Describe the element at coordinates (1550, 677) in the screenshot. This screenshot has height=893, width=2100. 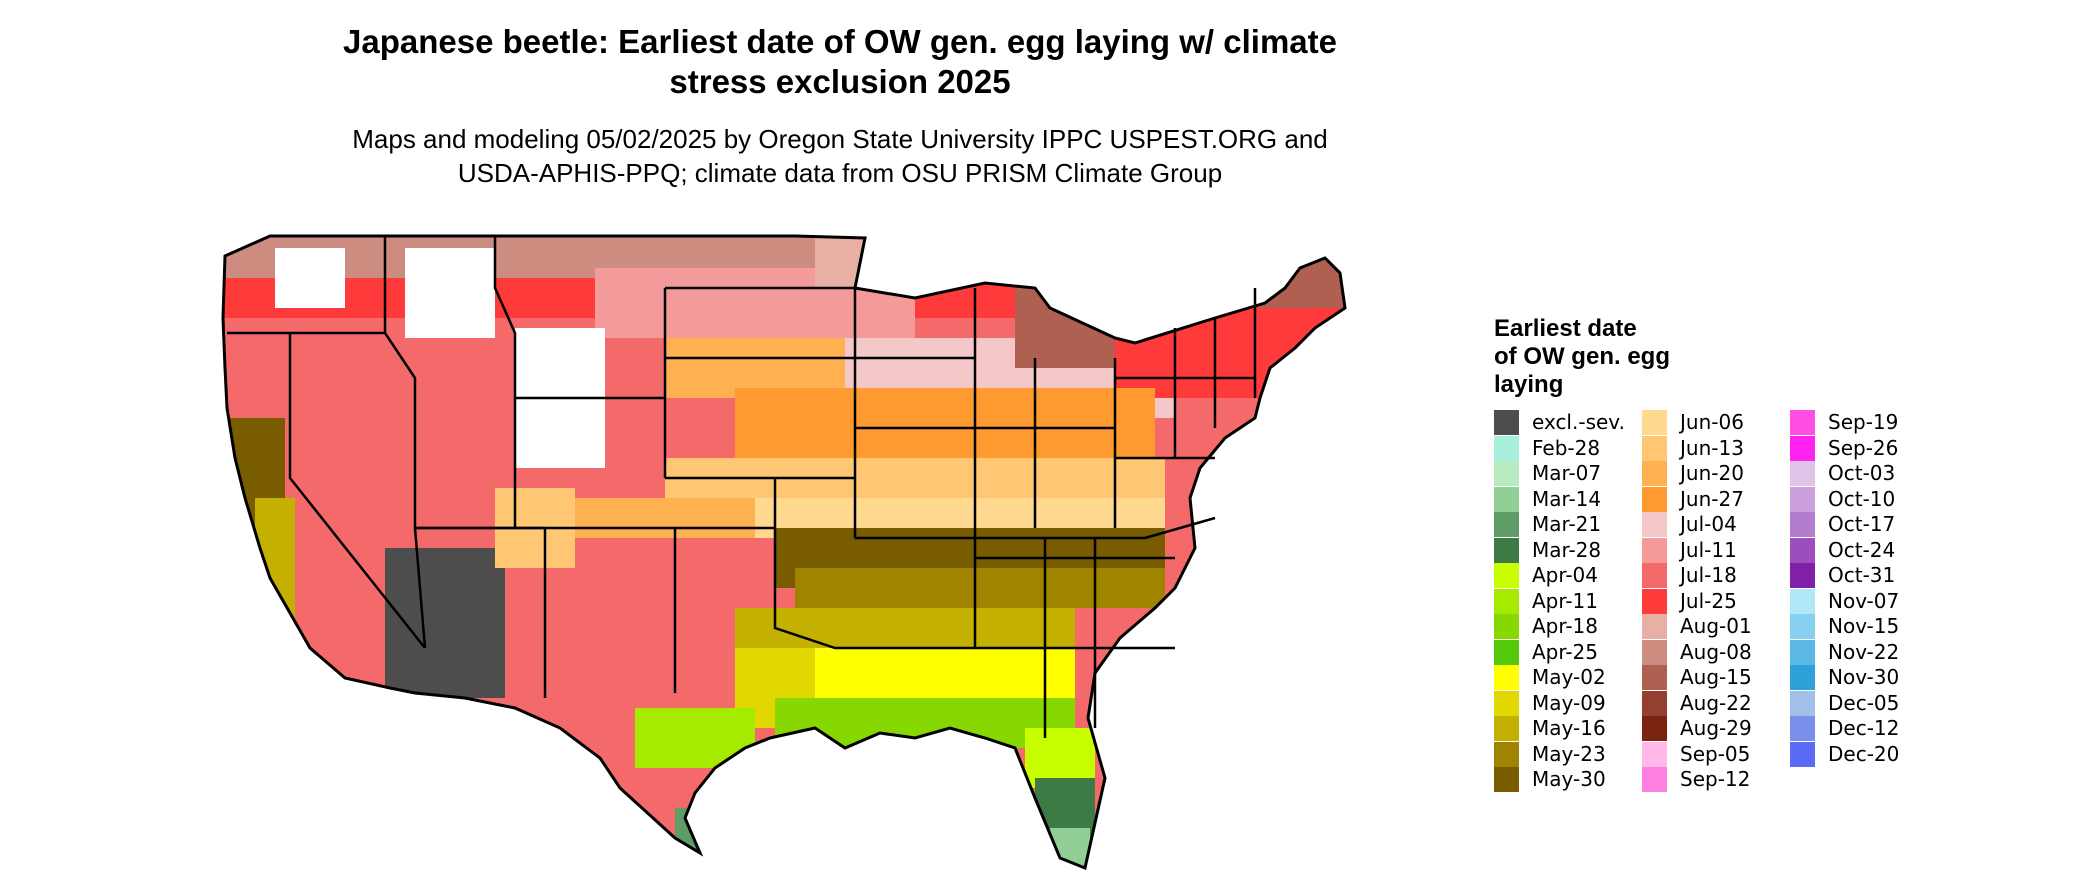
I see `legend-item: May-02` at that location.